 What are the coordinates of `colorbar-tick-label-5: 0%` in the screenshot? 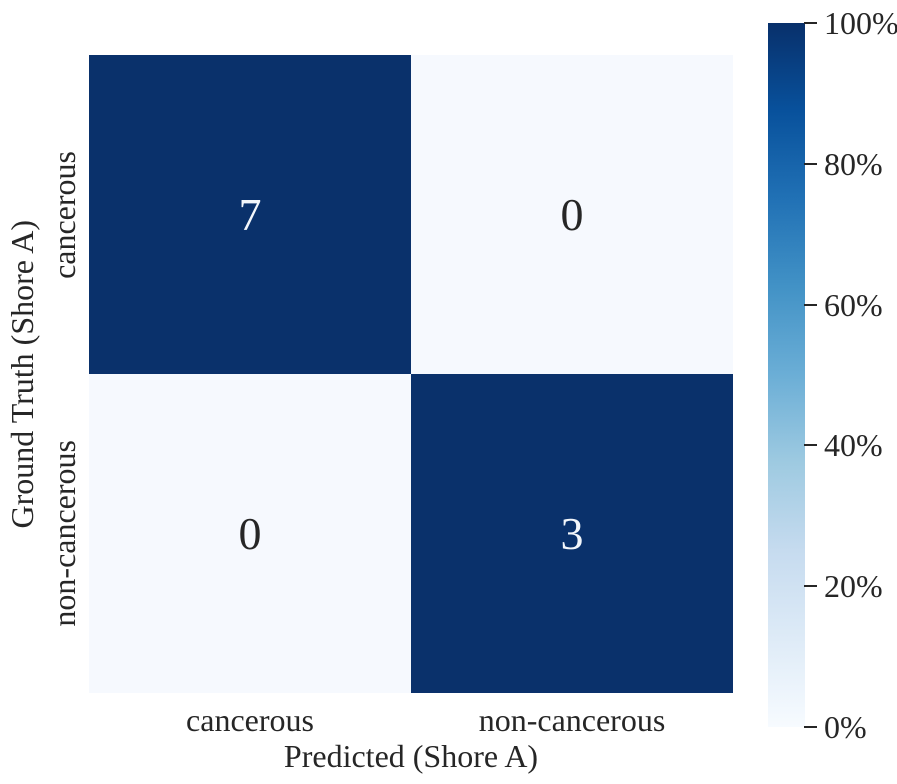 It's located at (845, 727).